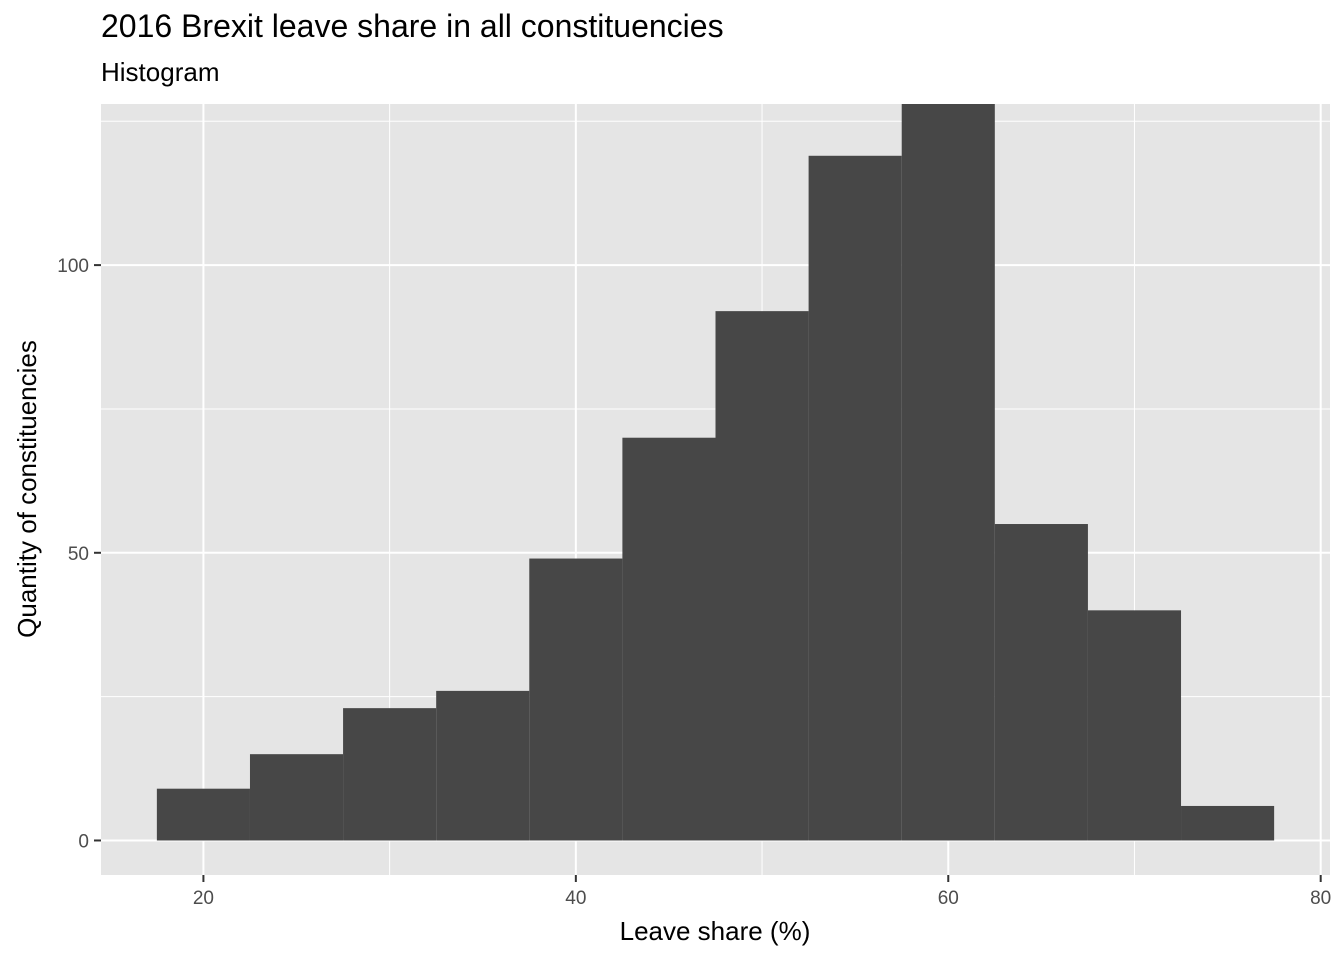 This screenshot has width=1344, height=960. I want to click on x-tick-label: 20, so click(203, 898).